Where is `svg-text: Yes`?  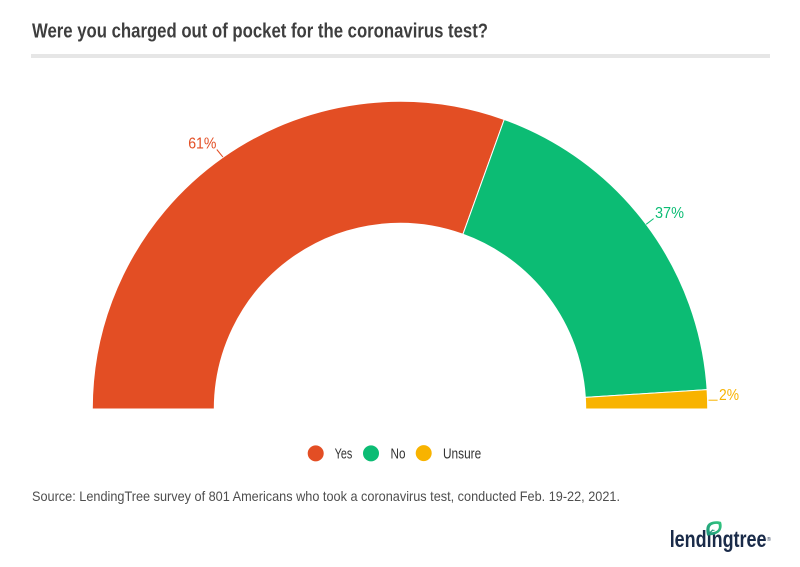 svg-text: Yes is located at coordinates (344, 455).